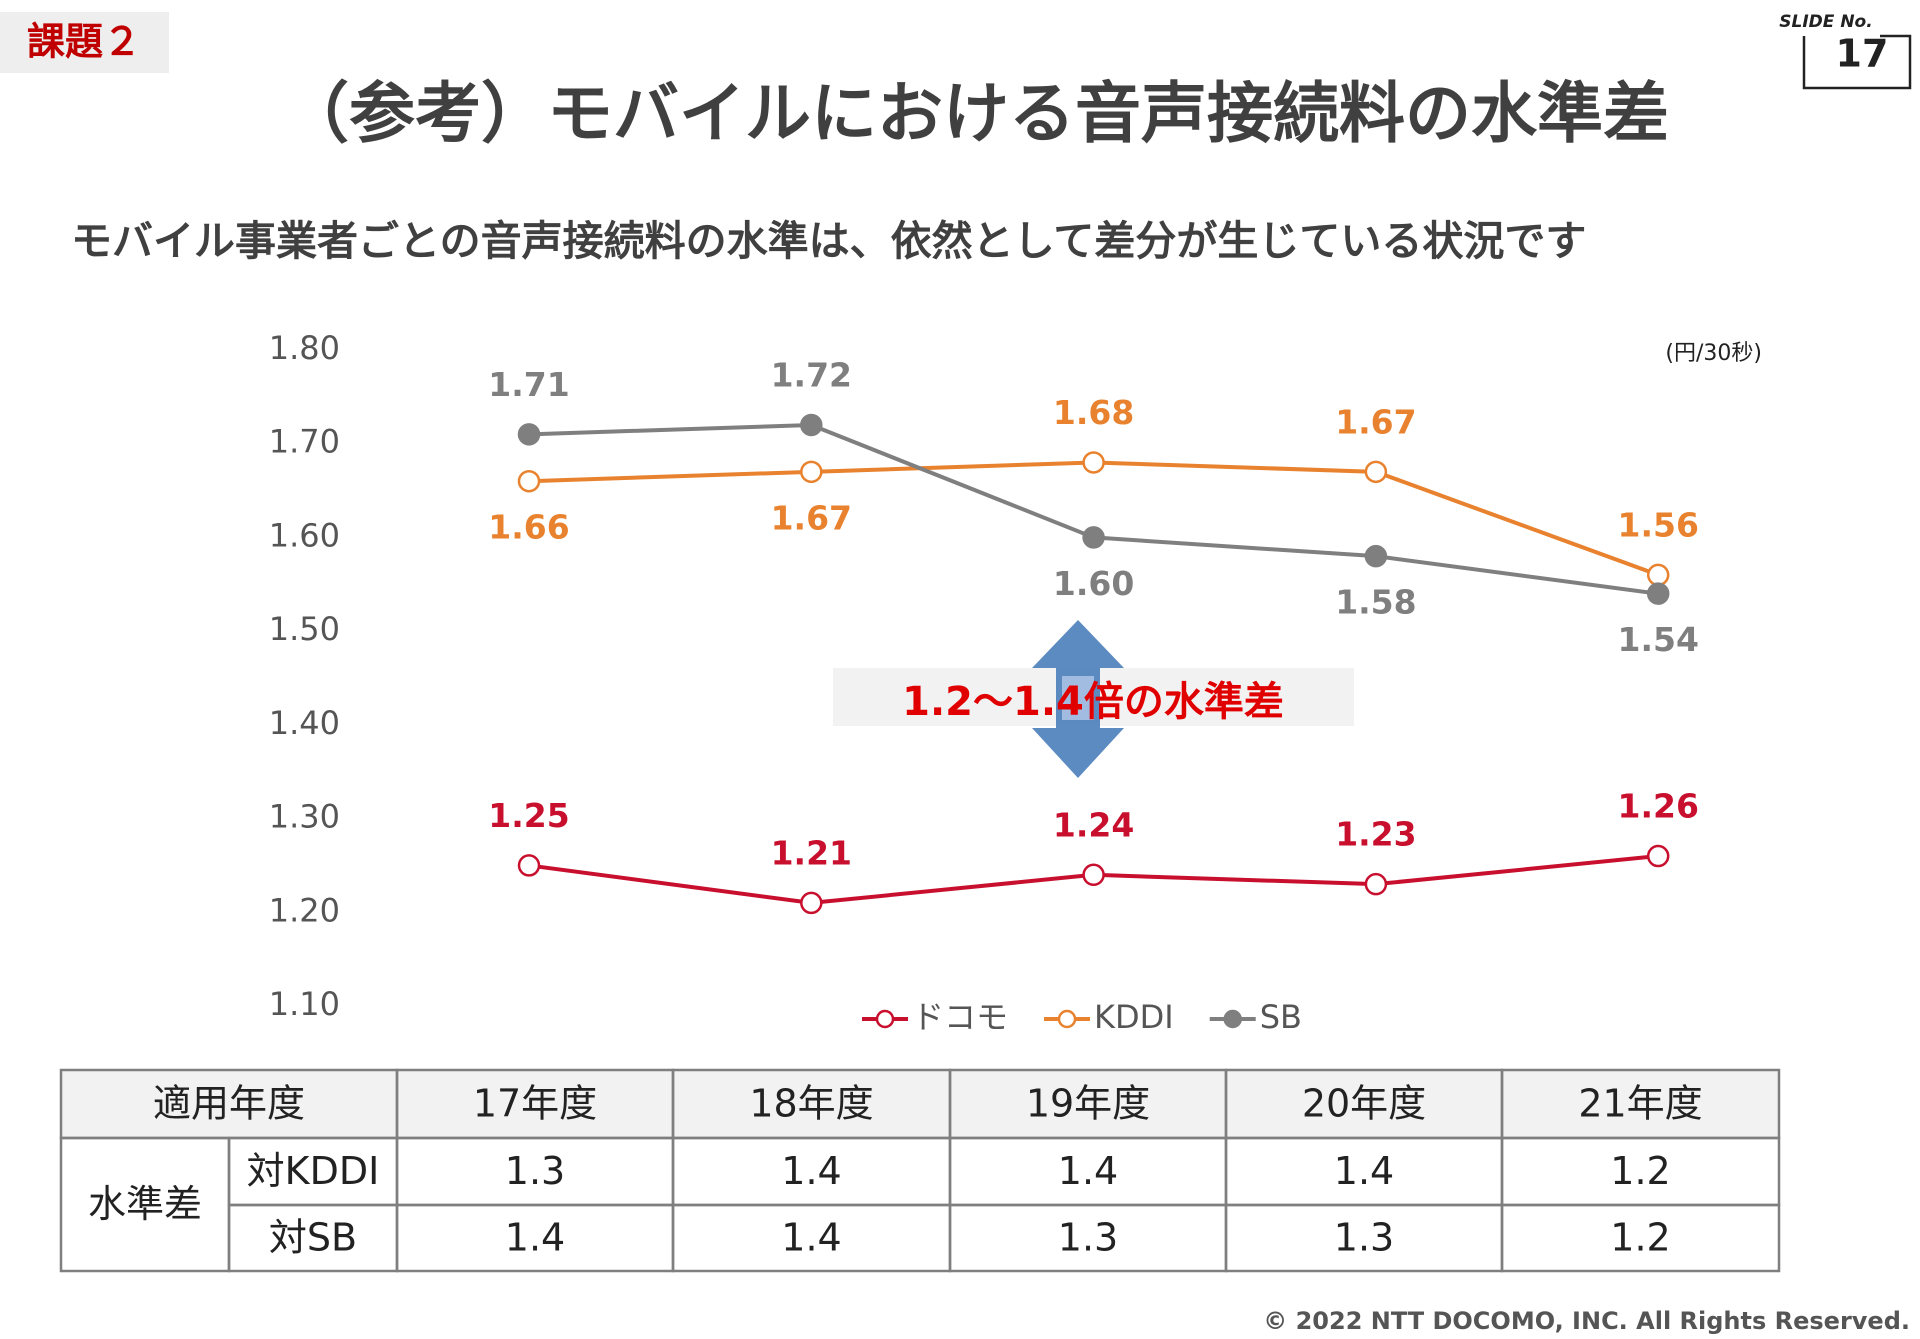 The height and width of the screenshot is (1339, 1920). Describe the element at coordinates (1825, 22) in the screenshot. I see `slide-label: SLIDE No.` at that location.